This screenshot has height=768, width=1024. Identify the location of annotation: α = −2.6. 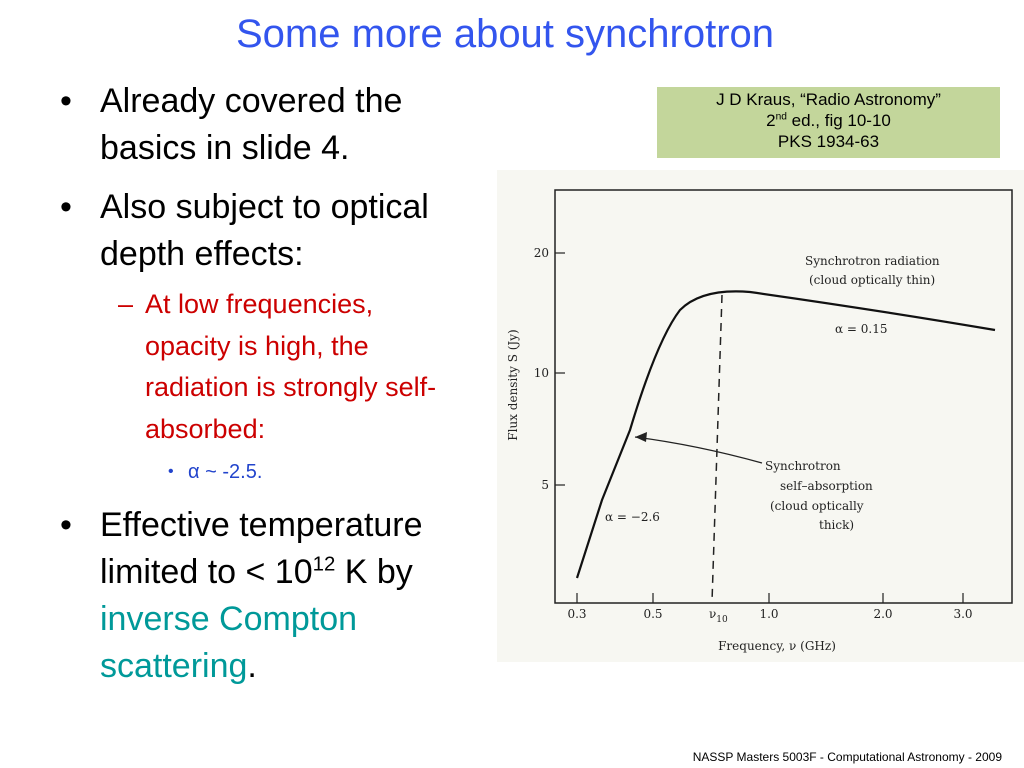
(632, 517).